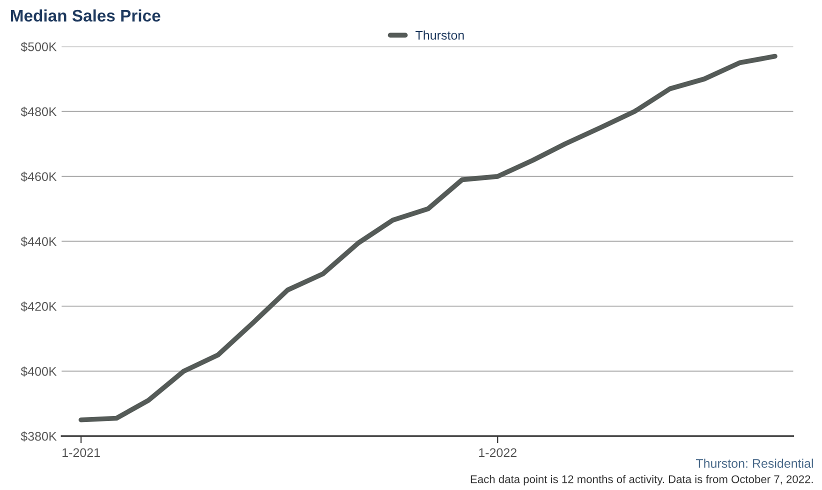  What do you see at coordinates (38, 371) in the screenshot?
I see `y-tick-label: $400K` at bounding box center [38, 371].